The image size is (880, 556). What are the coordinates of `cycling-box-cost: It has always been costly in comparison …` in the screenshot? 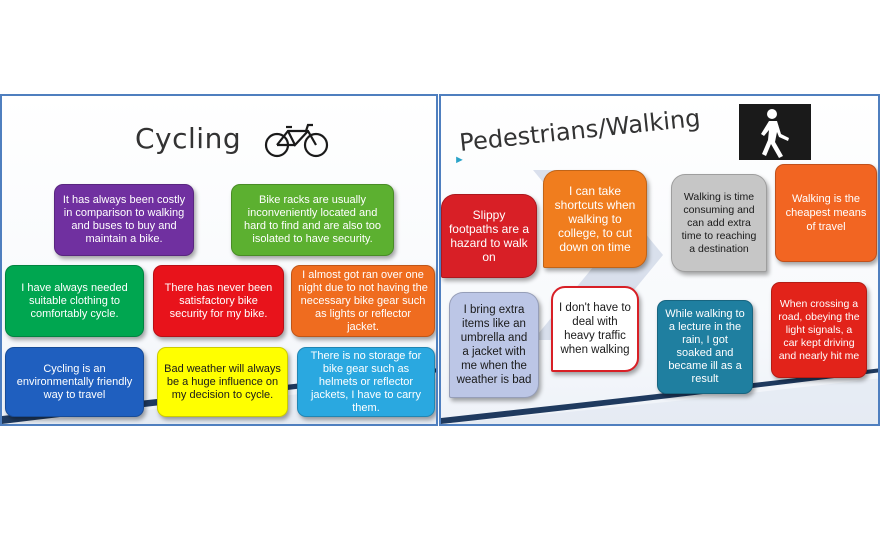 It's located at (124, 220).